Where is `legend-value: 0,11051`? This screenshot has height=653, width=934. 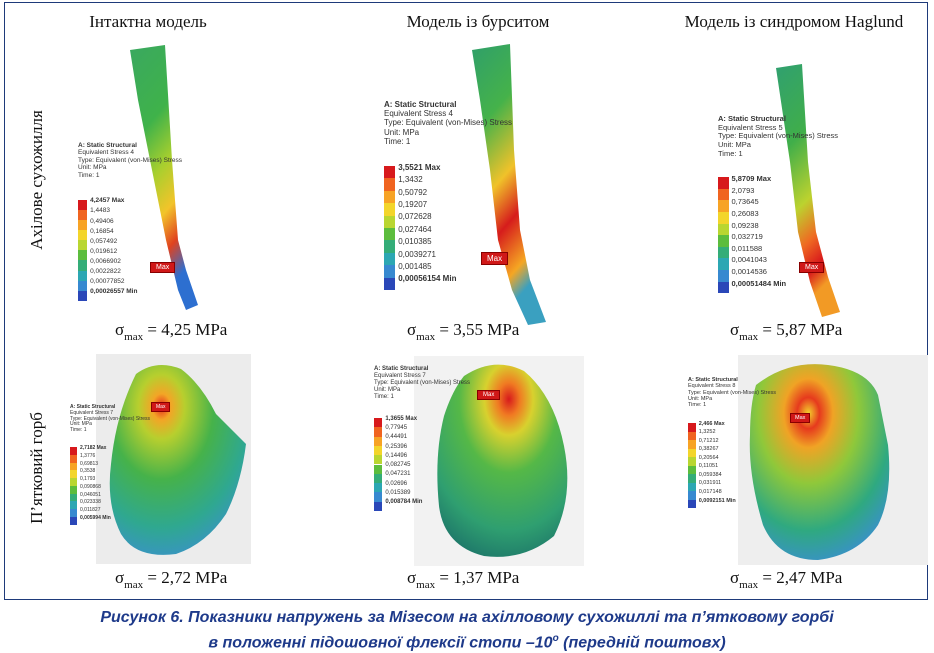
legend-value: 0,11051 is located at coordinates (708, 466).